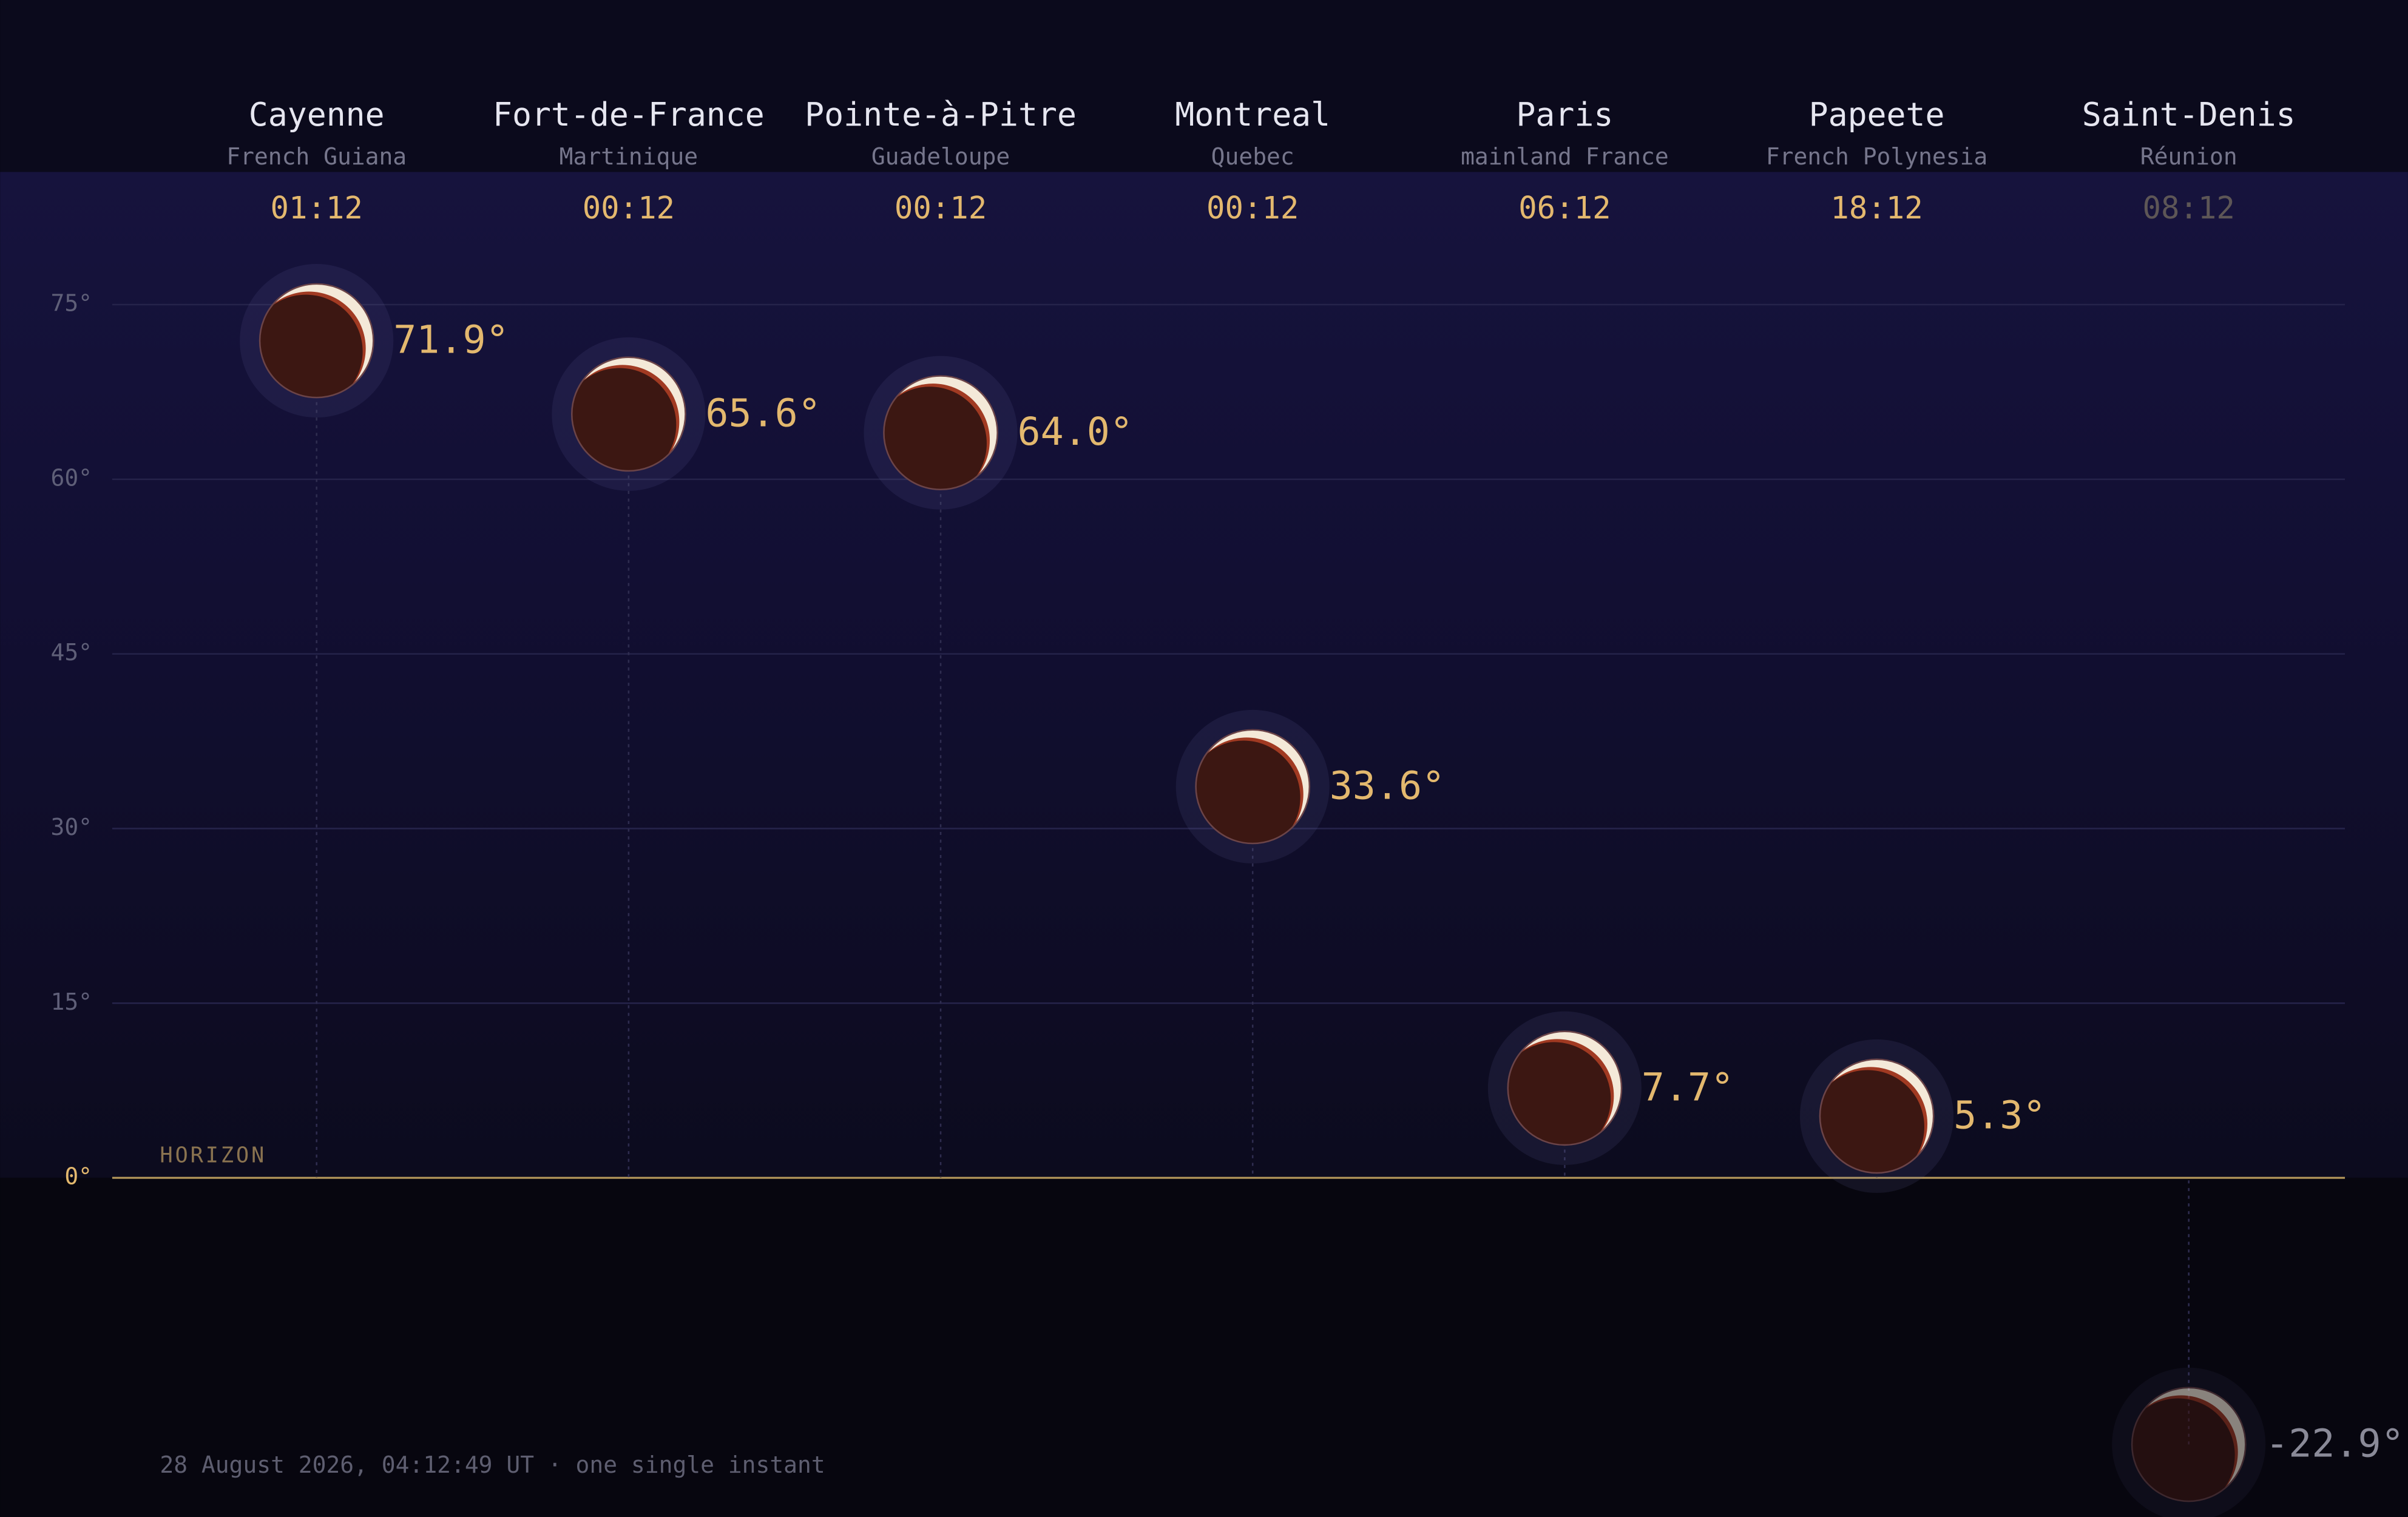 The height and width of the screenshot is (1517, 2408). Describe the element at coordinates (2334, 1443) in the screenshot. I see `altitude-label: -22.9°` at that location.